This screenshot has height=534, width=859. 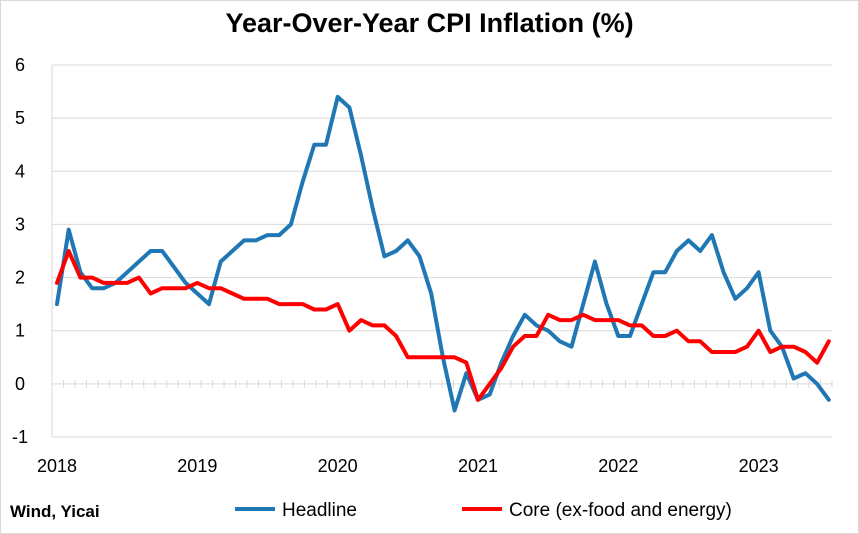 What do you see at coordinates (620, 510) in the screenshot?
I see `legend-label-core: Core (ex-food and energy)` at bounding box center [620, 510].